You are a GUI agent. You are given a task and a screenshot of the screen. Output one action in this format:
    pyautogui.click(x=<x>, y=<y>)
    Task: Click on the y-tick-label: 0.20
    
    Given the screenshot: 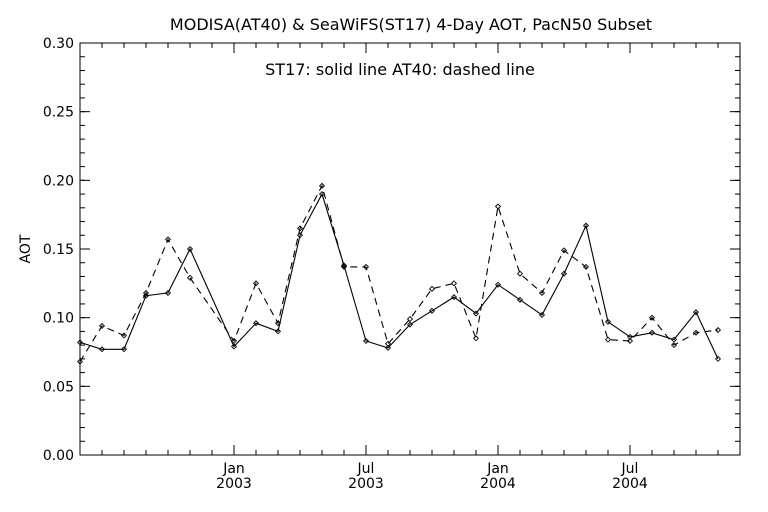 What is the action you would take?
    pyautogui.click(x=58, y=181)
    